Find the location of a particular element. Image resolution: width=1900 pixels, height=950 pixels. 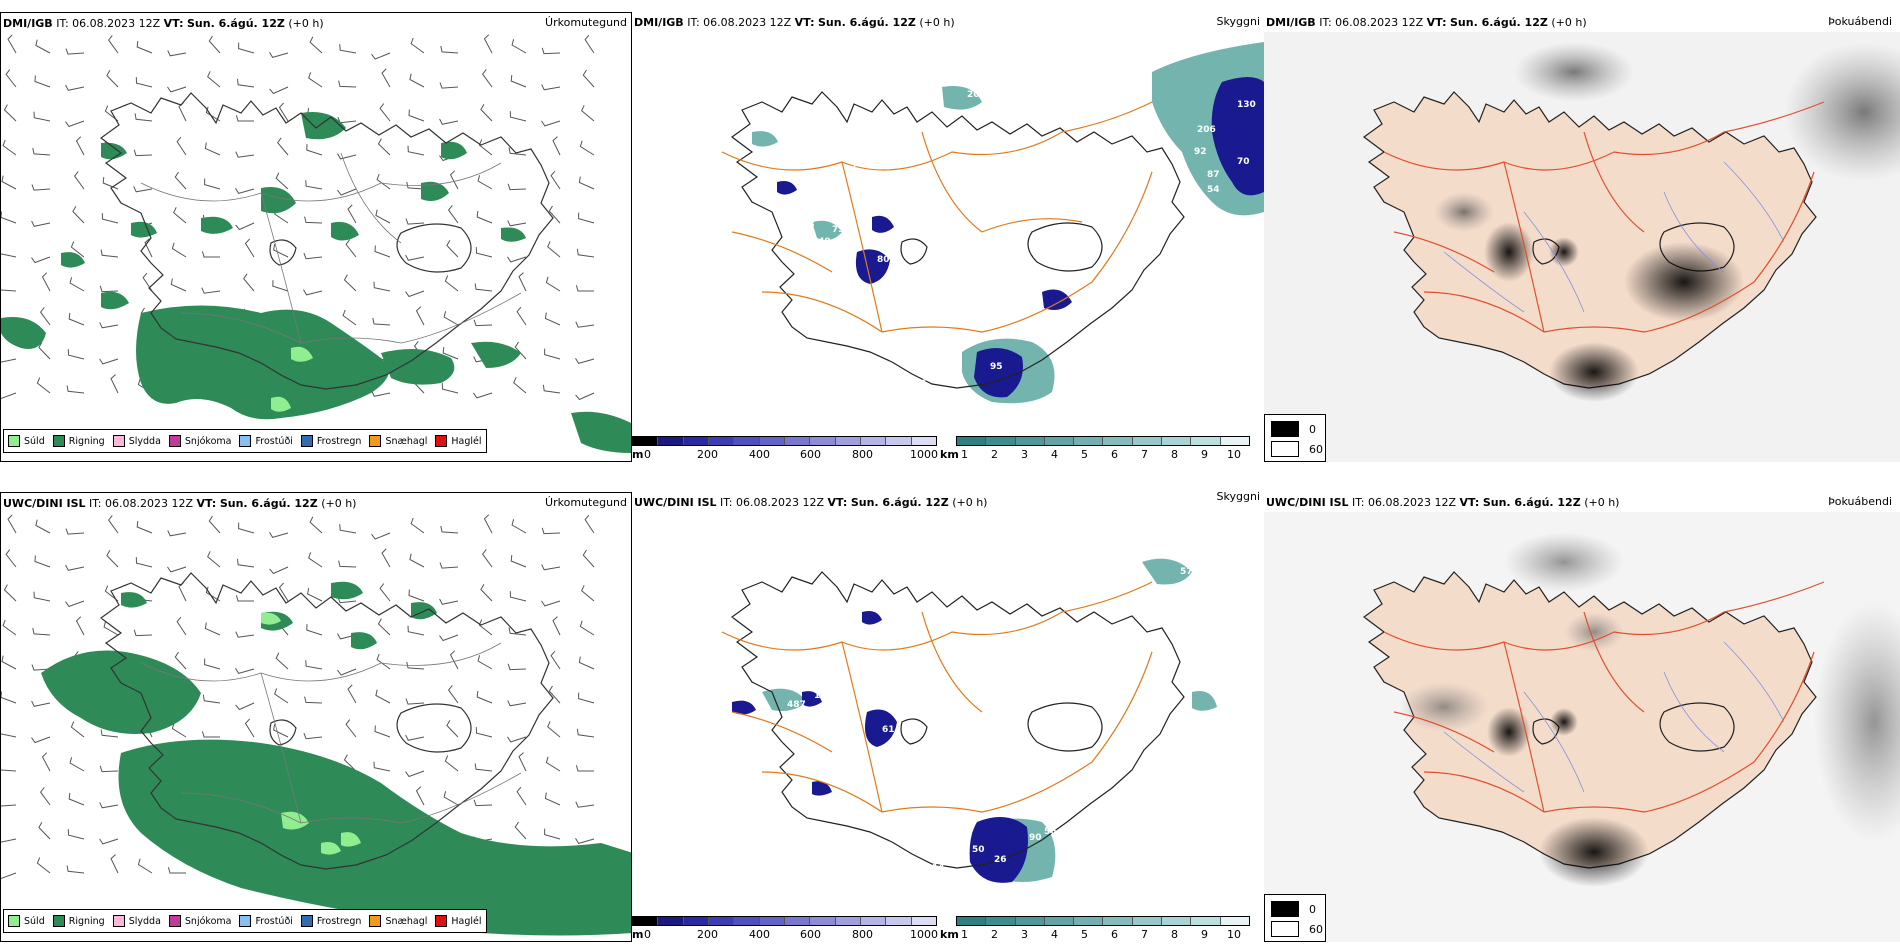

legend-item-snow: Snjókoma is located at coordinates (199, 921).